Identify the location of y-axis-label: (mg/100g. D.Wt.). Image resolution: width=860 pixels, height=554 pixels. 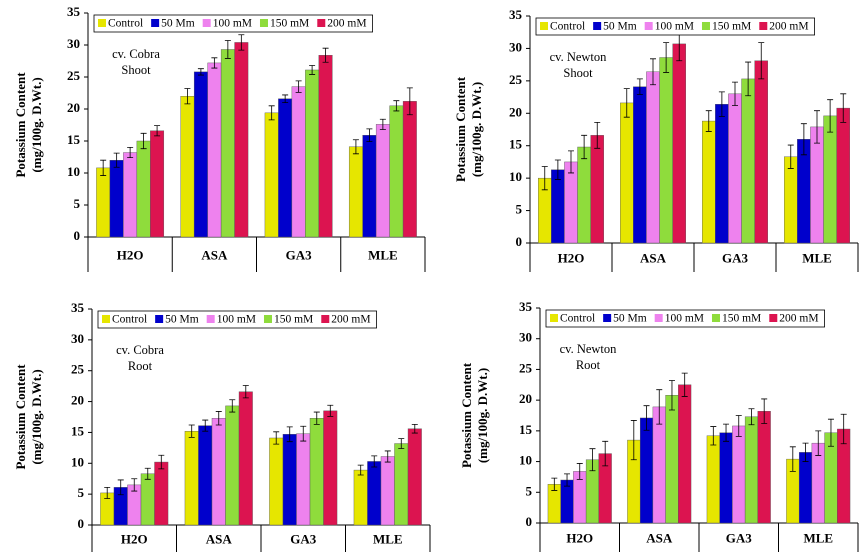
(36, 124).